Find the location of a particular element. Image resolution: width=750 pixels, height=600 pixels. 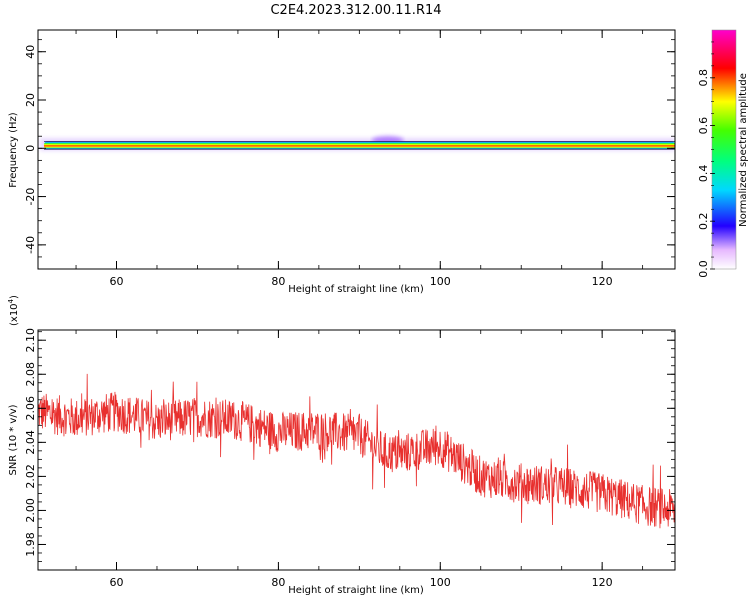

snr-x-tick-label: 60 is located at coordinates (117, 582).